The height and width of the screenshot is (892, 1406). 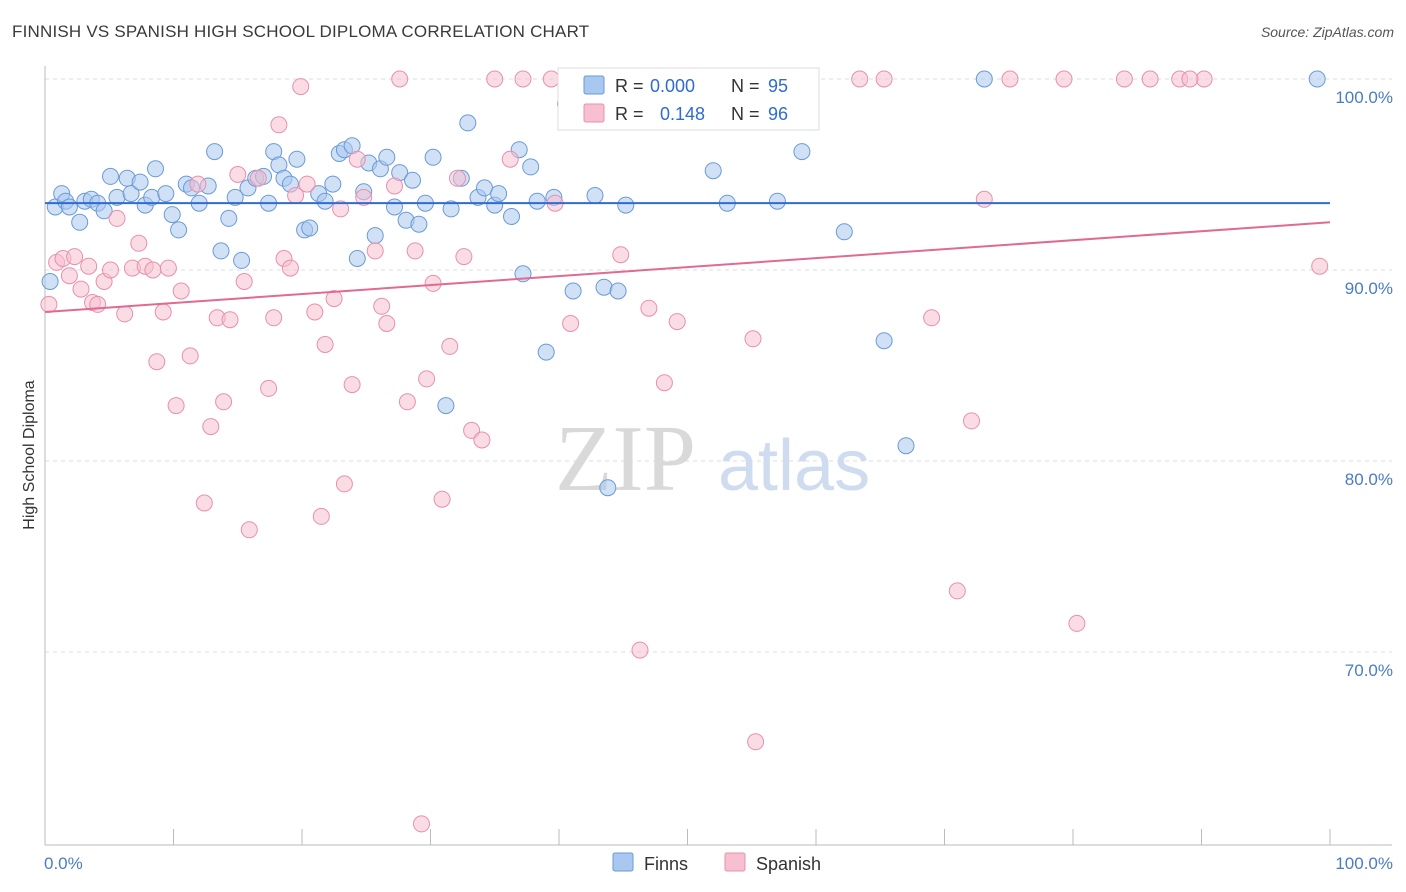 What do you see at coordinates (594, 113) in the screenshot?
I see `legend-swatch-spanish` at bounding box center [594, 113].